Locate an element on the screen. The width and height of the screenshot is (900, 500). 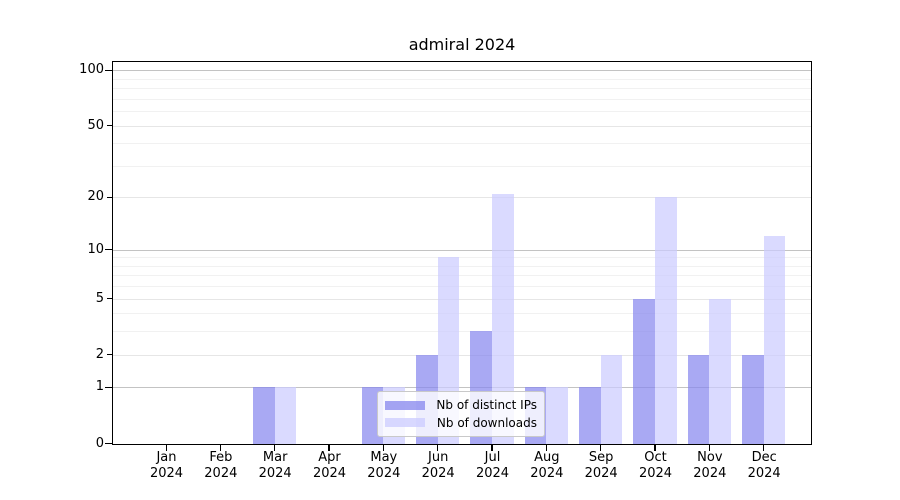
x-tick-month: Jun is located at coordinates (438, 457).